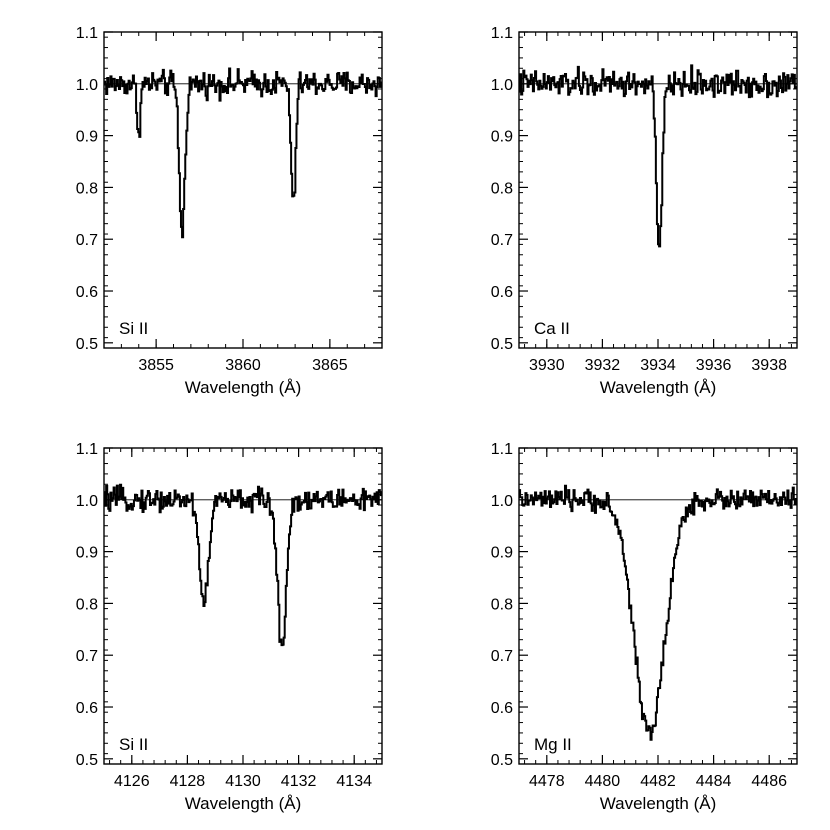  What do you see at coordinates (769, 365) in the screenshot?
I see `x-tick-label: 3938` at bounding box center [769, 365].